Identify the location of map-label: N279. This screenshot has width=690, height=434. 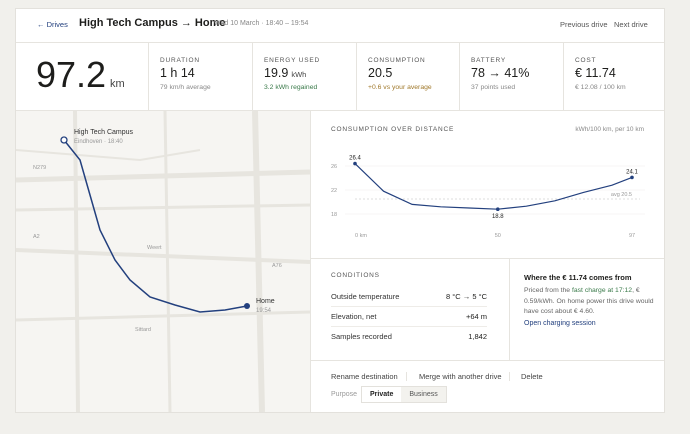
(39, 168).